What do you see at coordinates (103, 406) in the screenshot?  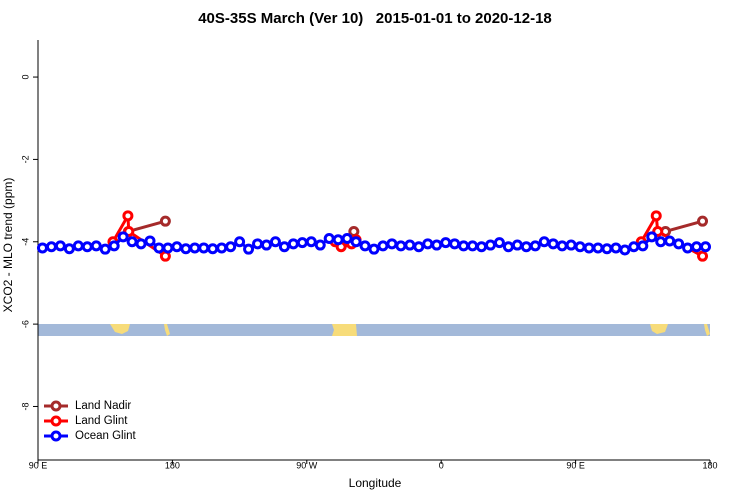 I see `legend-label: Land Nadir` at bounding box center [103, 406].